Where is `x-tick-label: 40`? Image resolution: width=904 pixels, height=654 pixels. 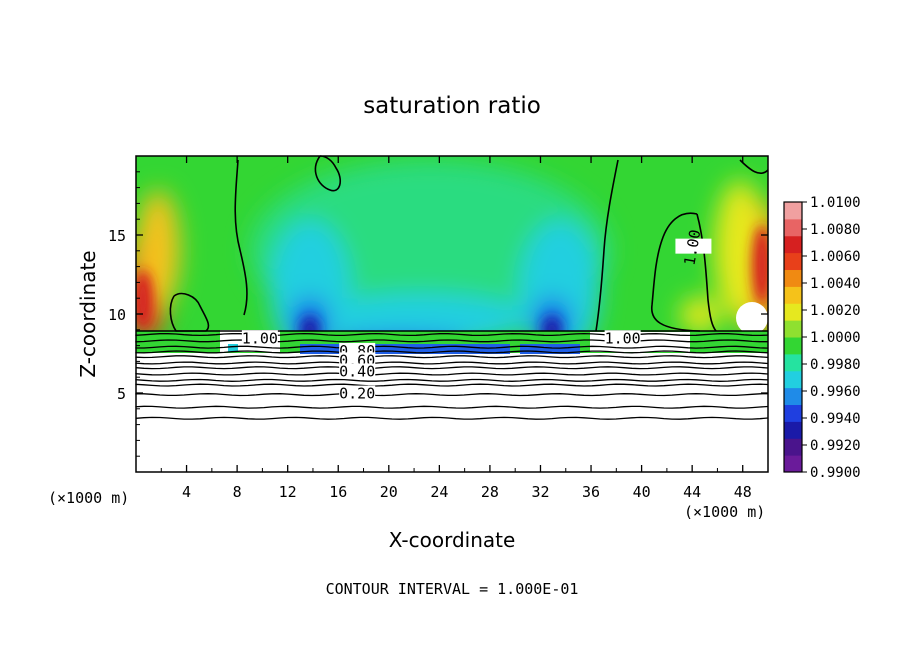
x-tick-label: 40 is located at coordinates (642, 492).